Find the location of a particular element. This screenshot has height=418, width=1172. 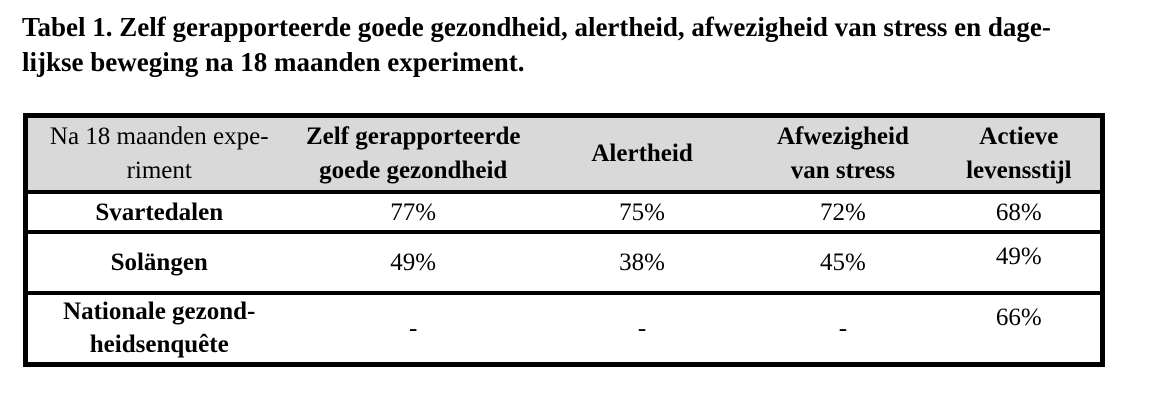

value-cell: 45% is located at coordinates (843, 262).